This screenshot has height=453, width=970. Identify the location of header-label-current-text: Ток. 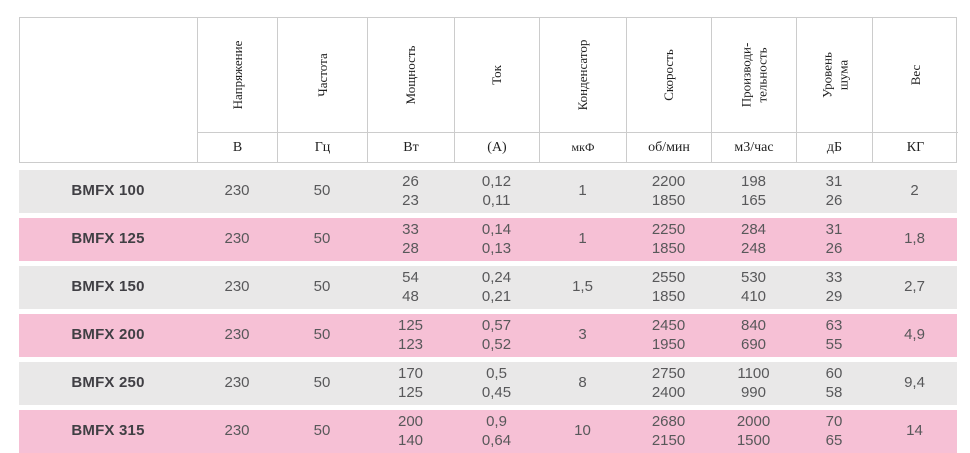
(497, 75).